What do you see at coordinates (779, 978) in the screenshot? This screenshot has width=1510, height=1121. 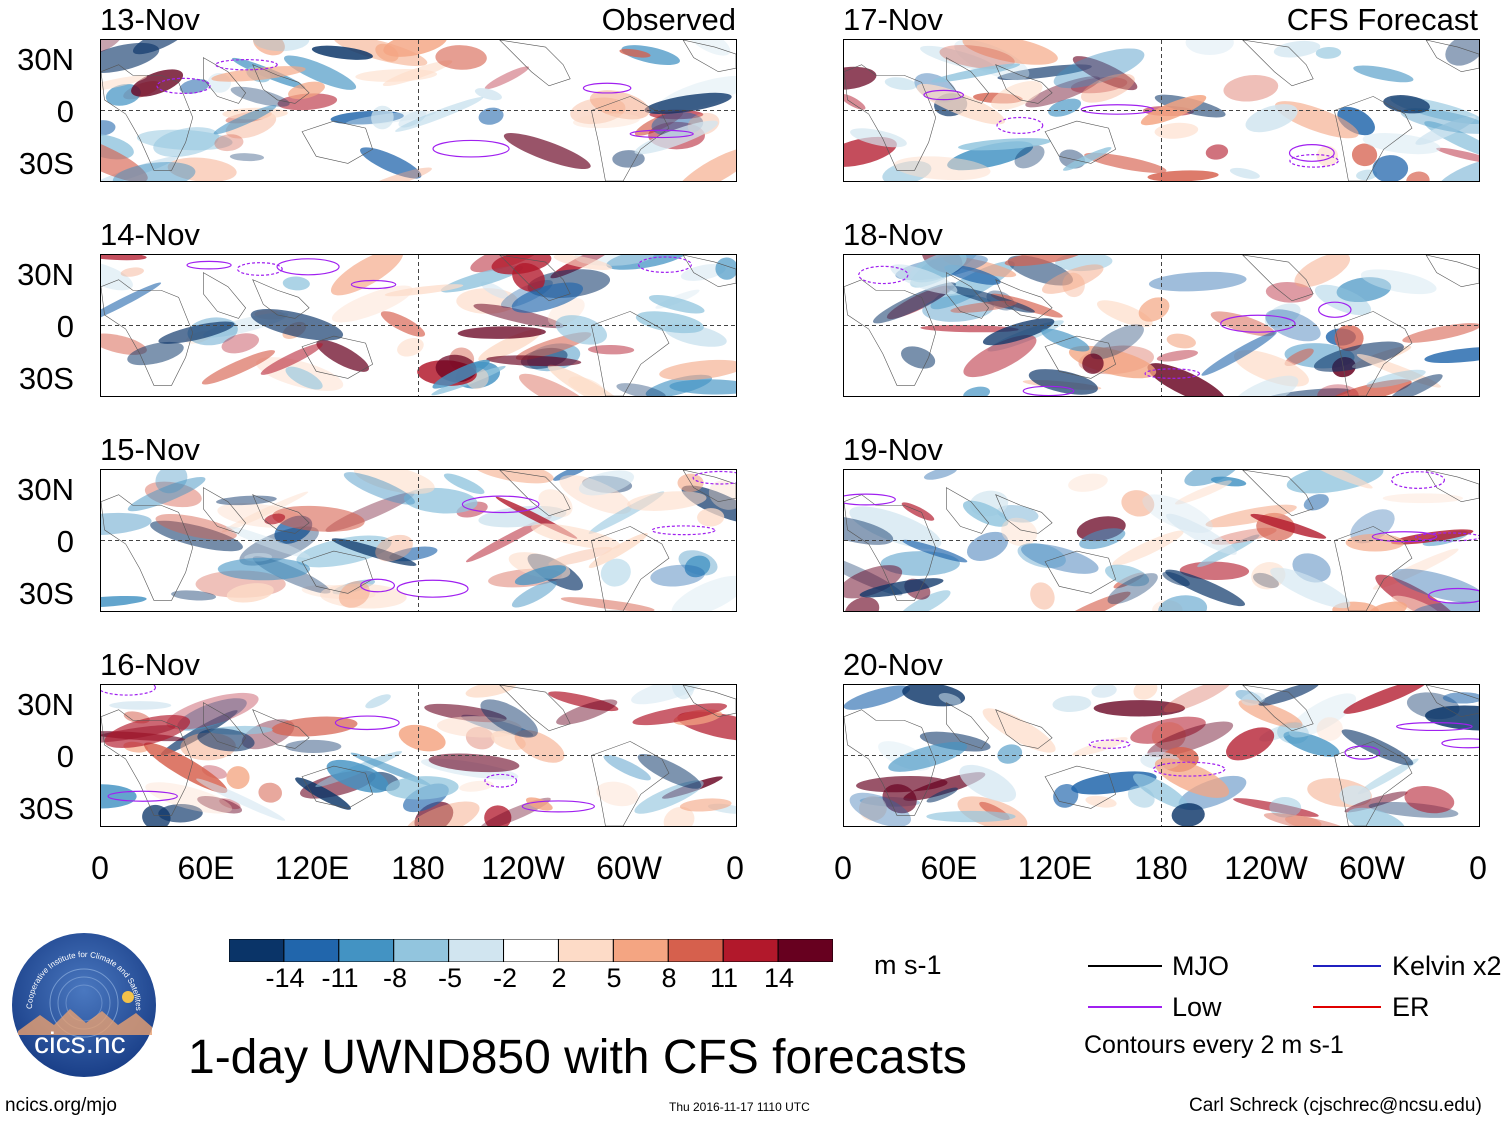 I see `colorbar-tick: 14` at bounding box center [779, 978].